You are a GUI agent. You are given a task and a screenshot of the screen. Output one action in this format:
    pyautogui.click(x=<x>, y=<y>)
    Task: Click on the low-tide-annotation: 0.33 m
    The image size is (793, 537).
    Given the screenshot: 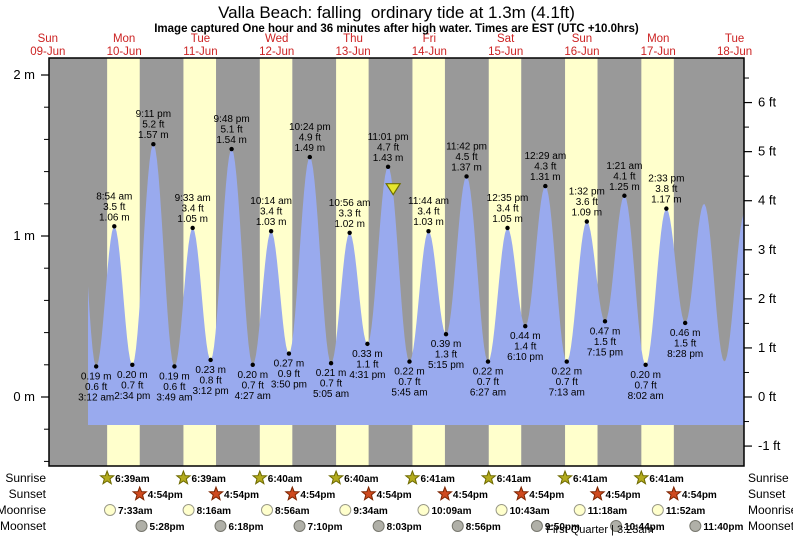 What is the action you would take?
    pyautogui.click(x=367, y=354)
    